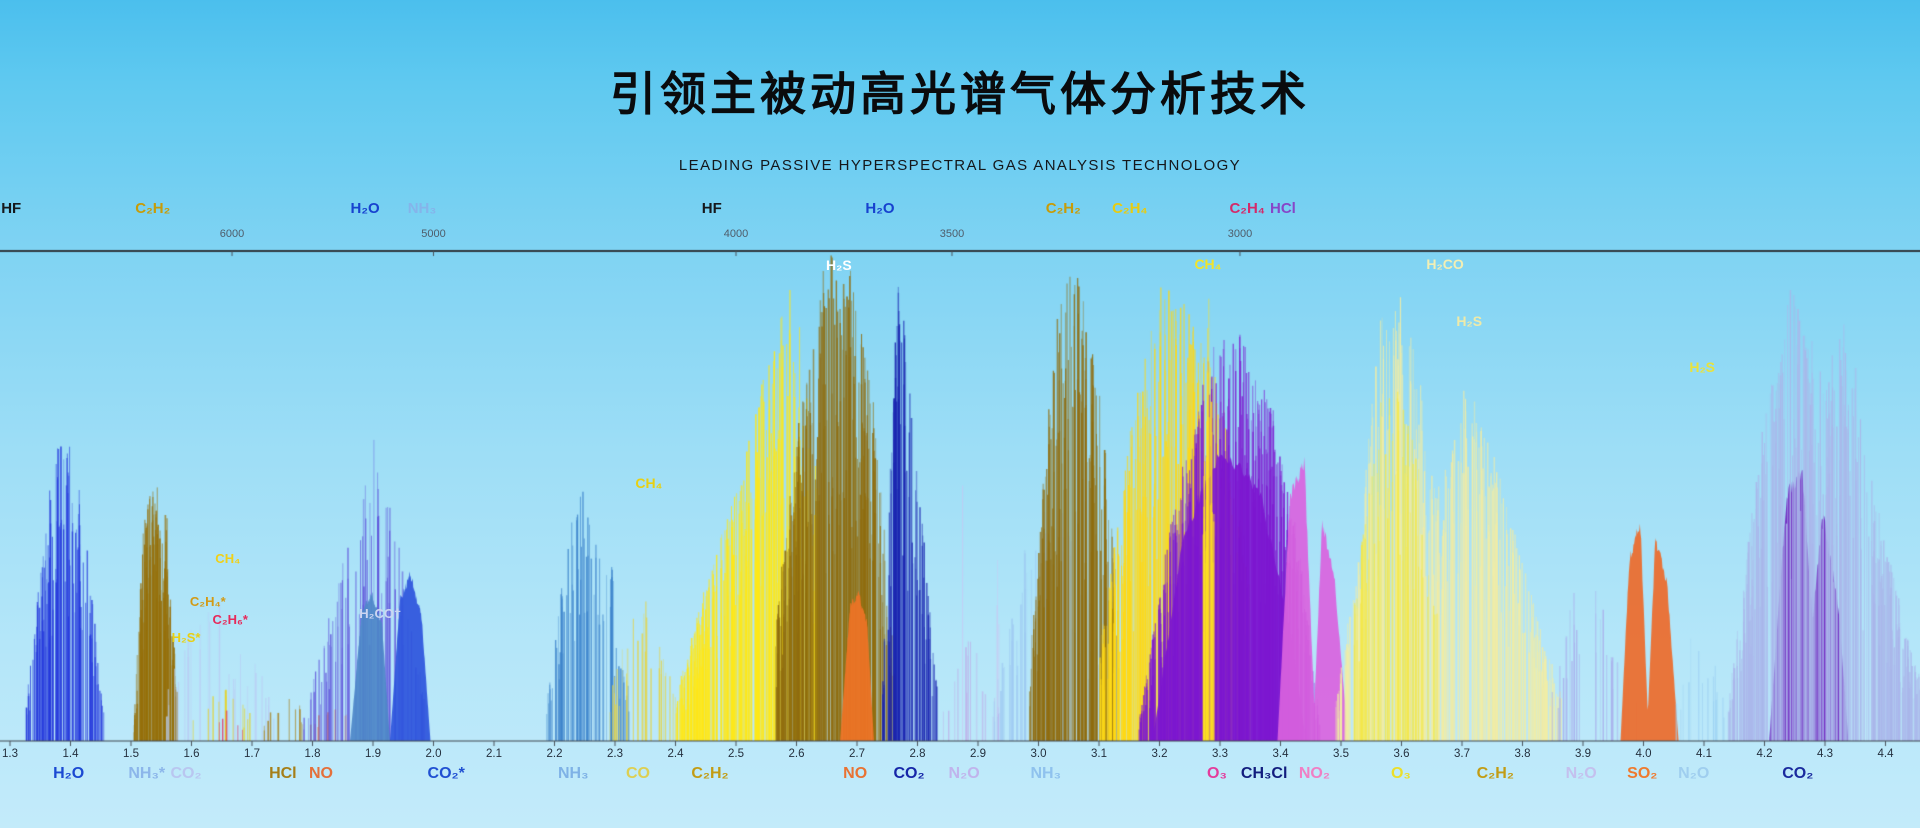 The image size is (1920, 828). Describe the element at coordinates (1401, 754) in the screenshot. I see `wavelength-tick-label: 3.6` at that location.